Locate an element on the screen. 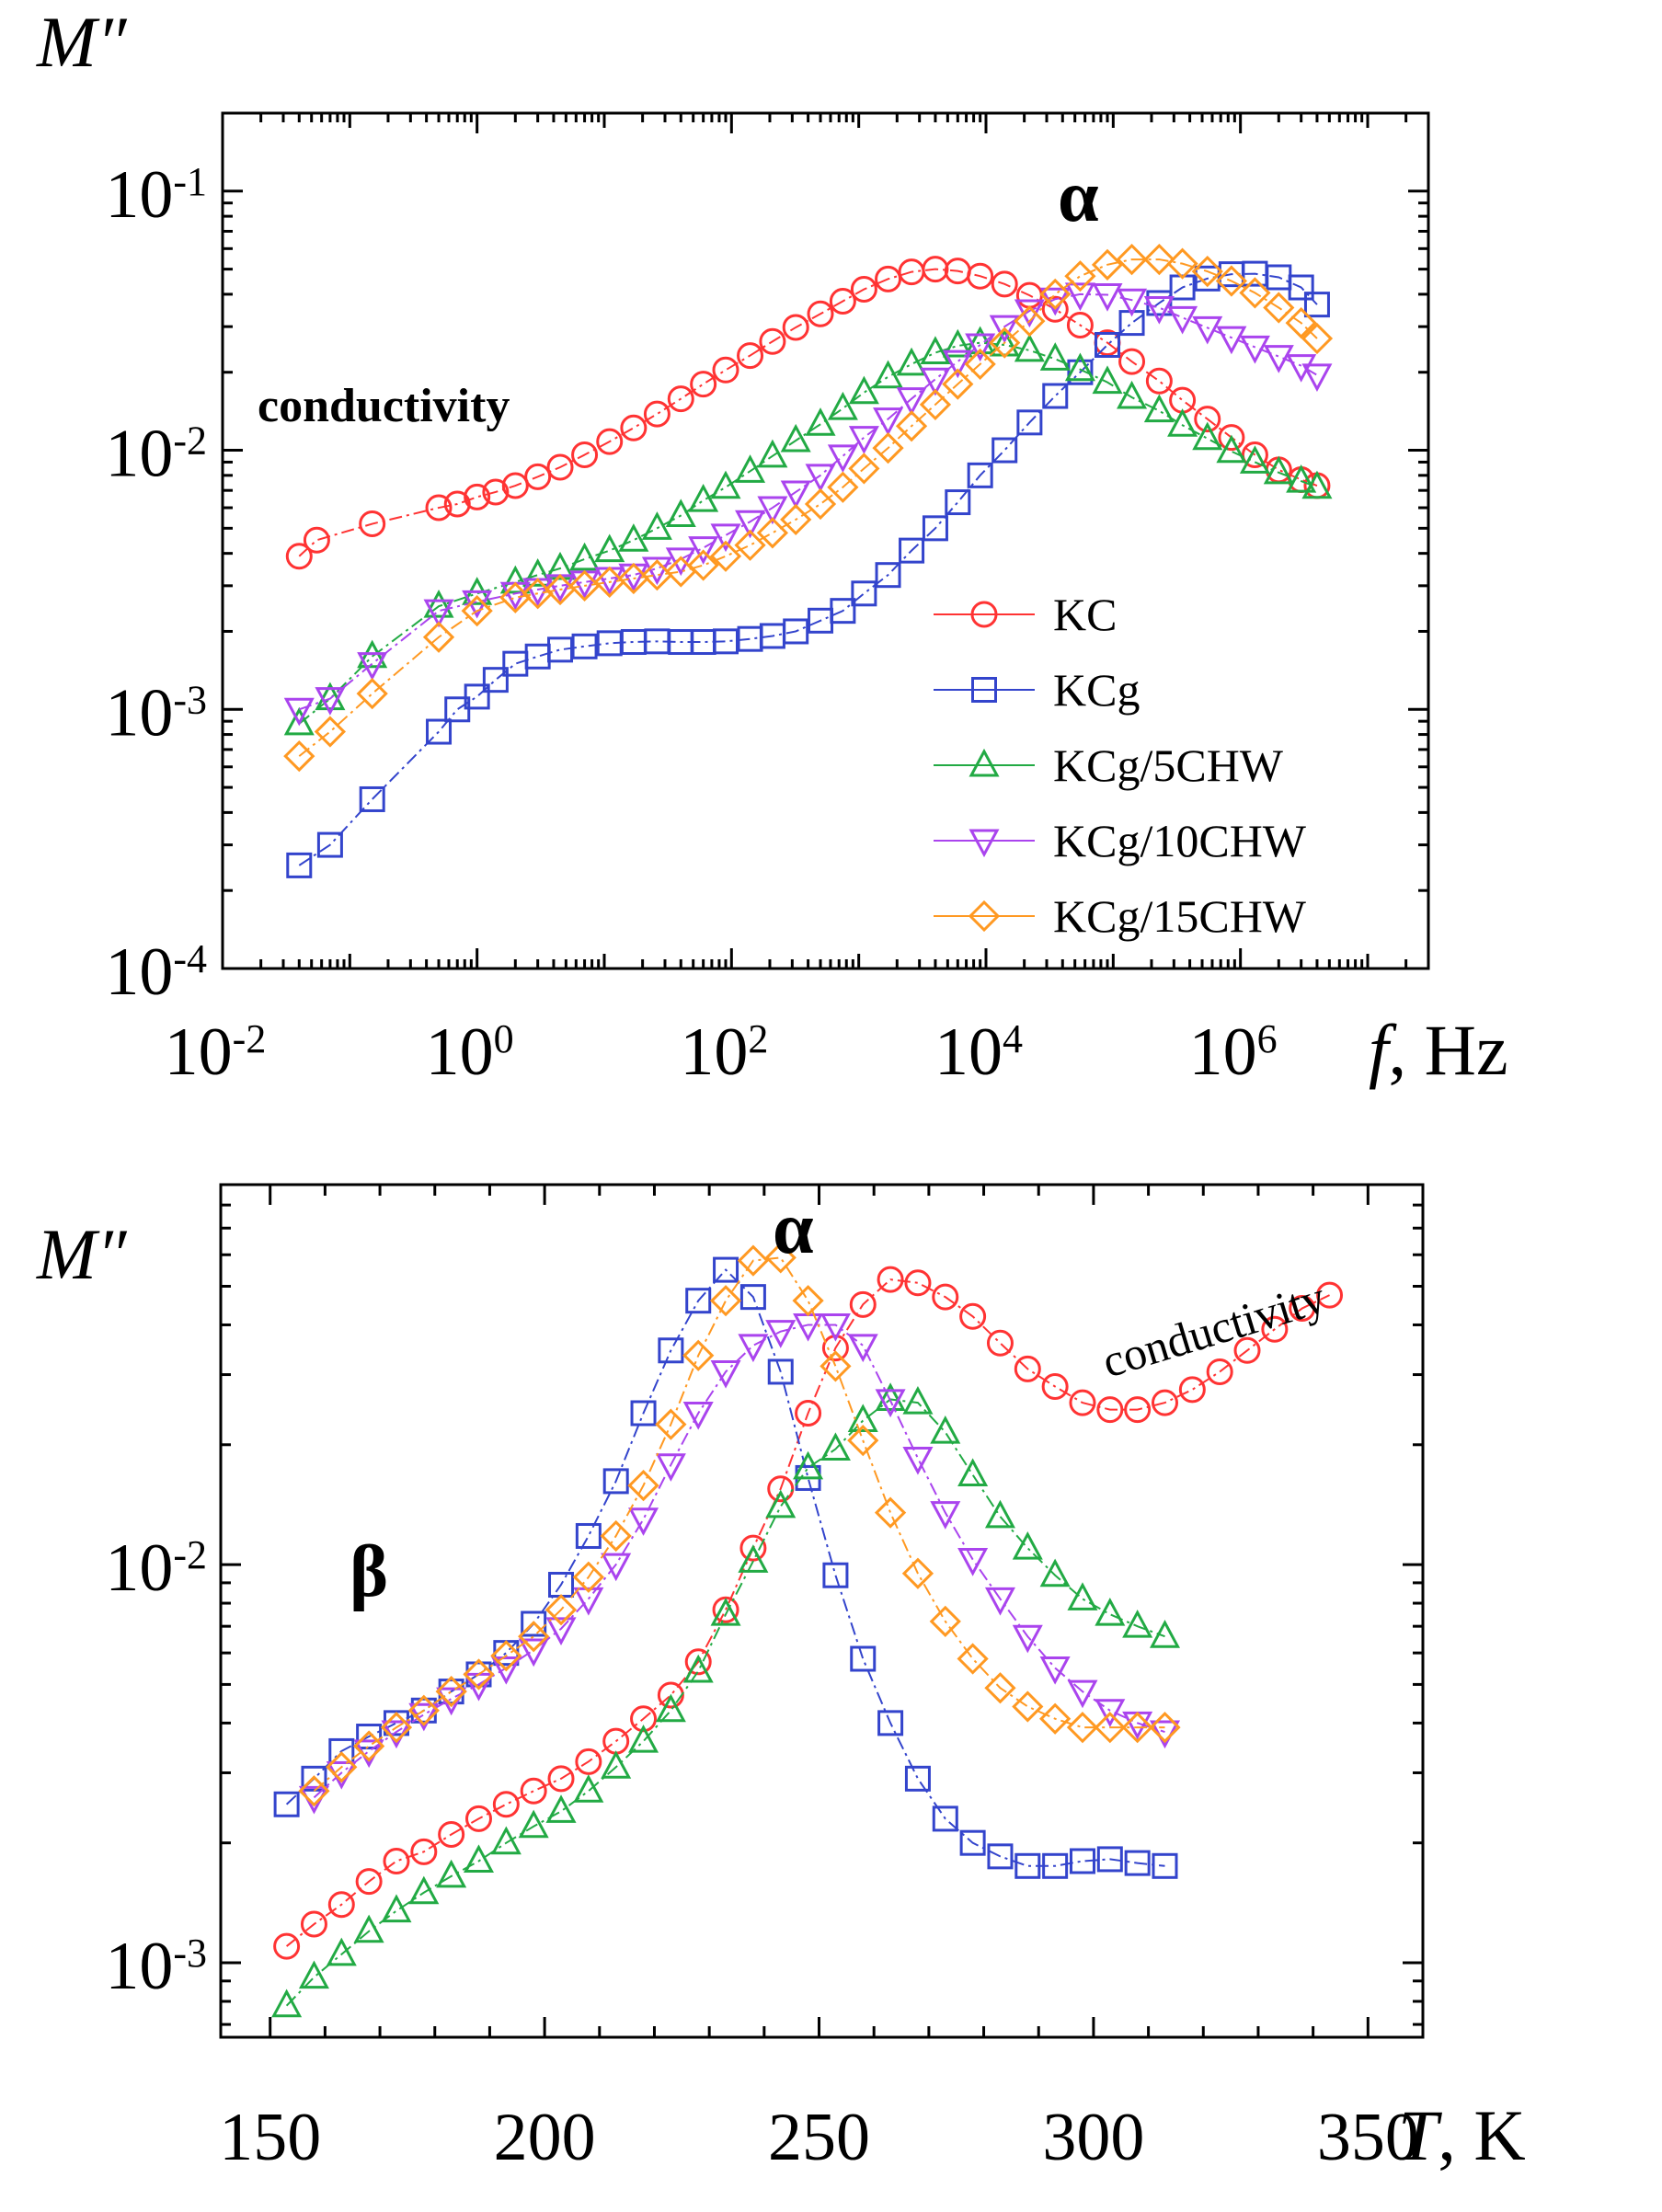 The width and height of the screenshot is (1662, 2212). x-tick-label: 10⁶ is located at coordinates (1234, 1052).